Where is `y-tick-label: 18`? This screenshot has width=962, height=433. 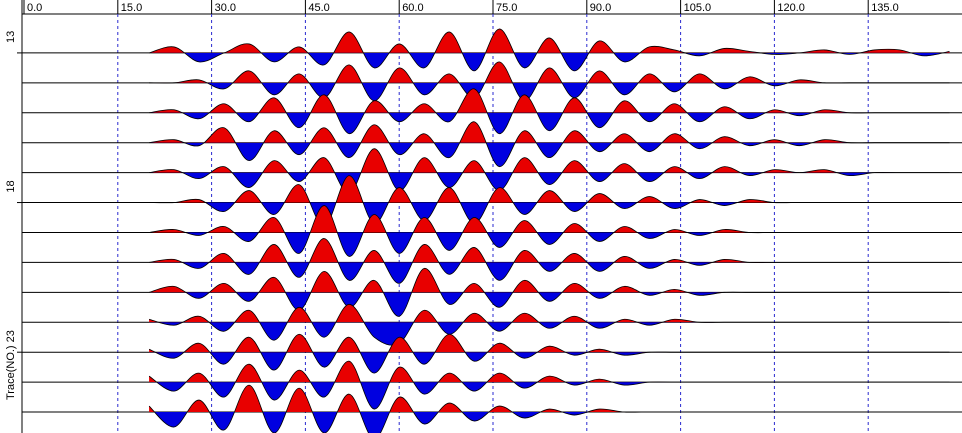
y-tick-label: 18 is located at coordinates (11, 186).